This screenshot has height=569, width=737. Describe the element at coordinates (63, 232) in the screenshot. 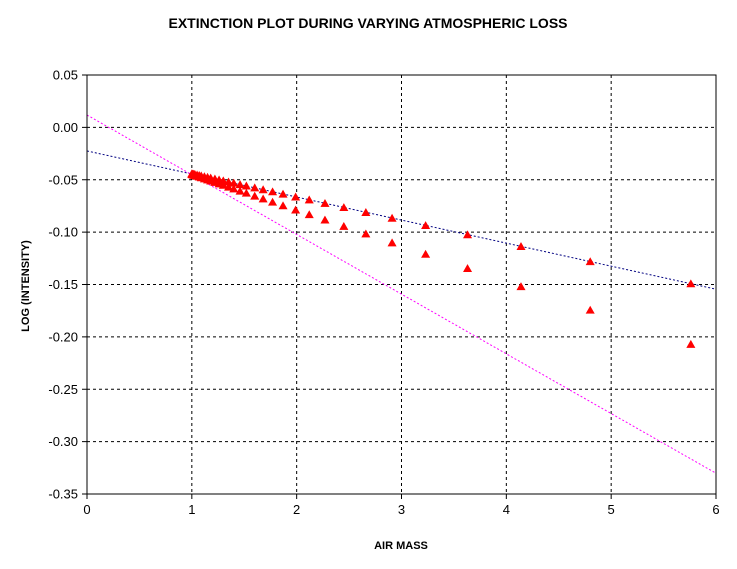

I see `y-tick-label: -0.10` at that location.